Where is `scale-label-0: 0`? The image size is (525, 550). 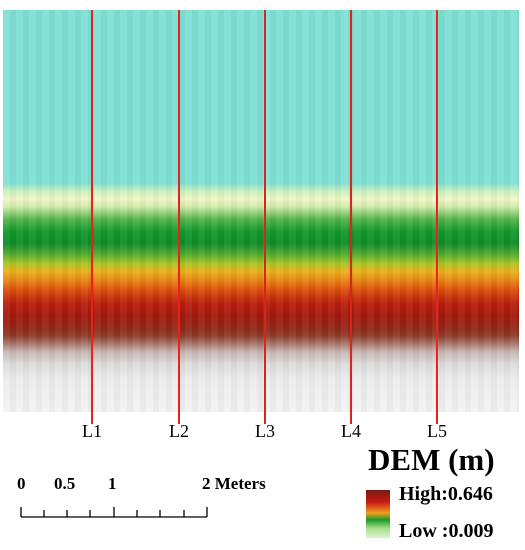
scale-label-0: 0 is located at coordinates (21, 483).